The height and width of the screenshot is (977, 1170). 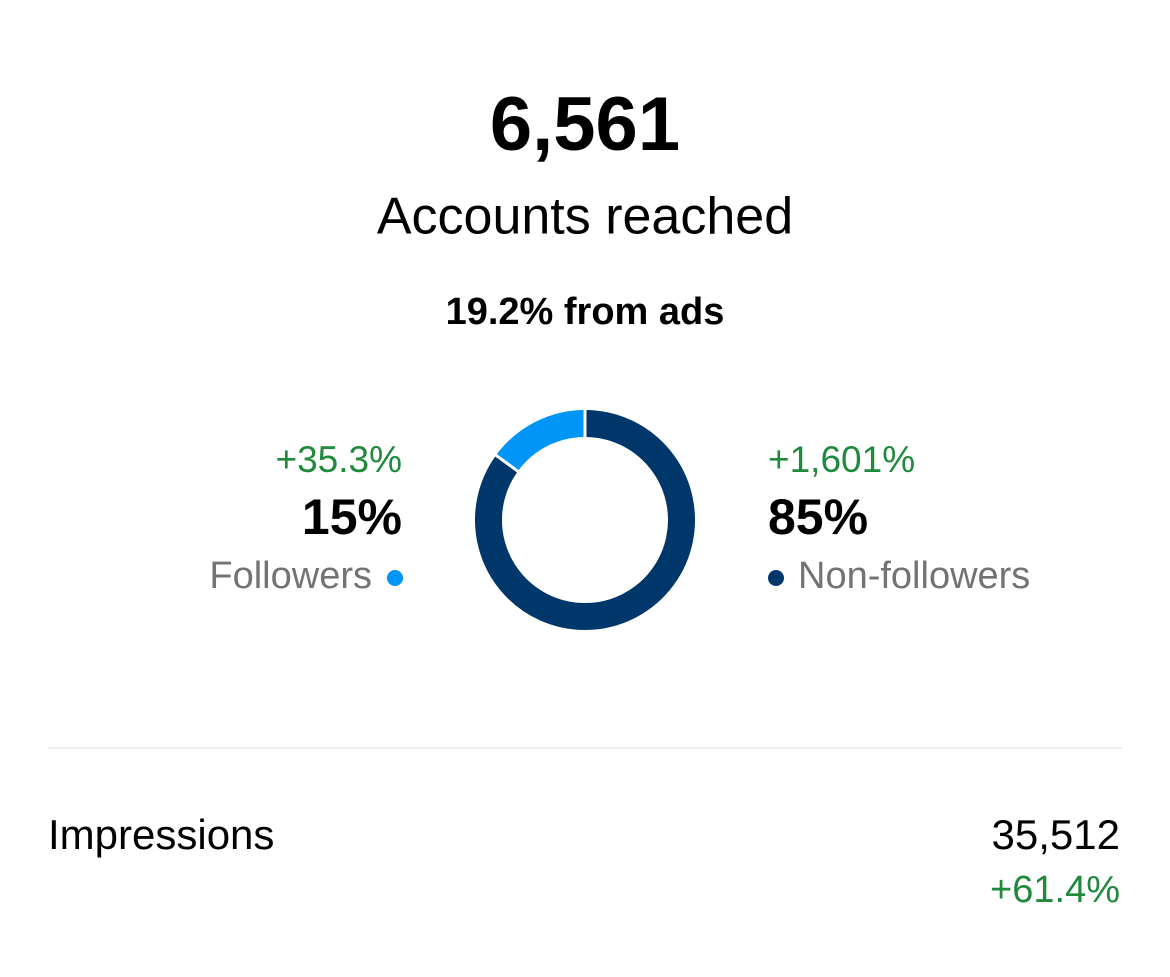 I want to click on impressions-value: 35,512, so click(x=1056, y=834).